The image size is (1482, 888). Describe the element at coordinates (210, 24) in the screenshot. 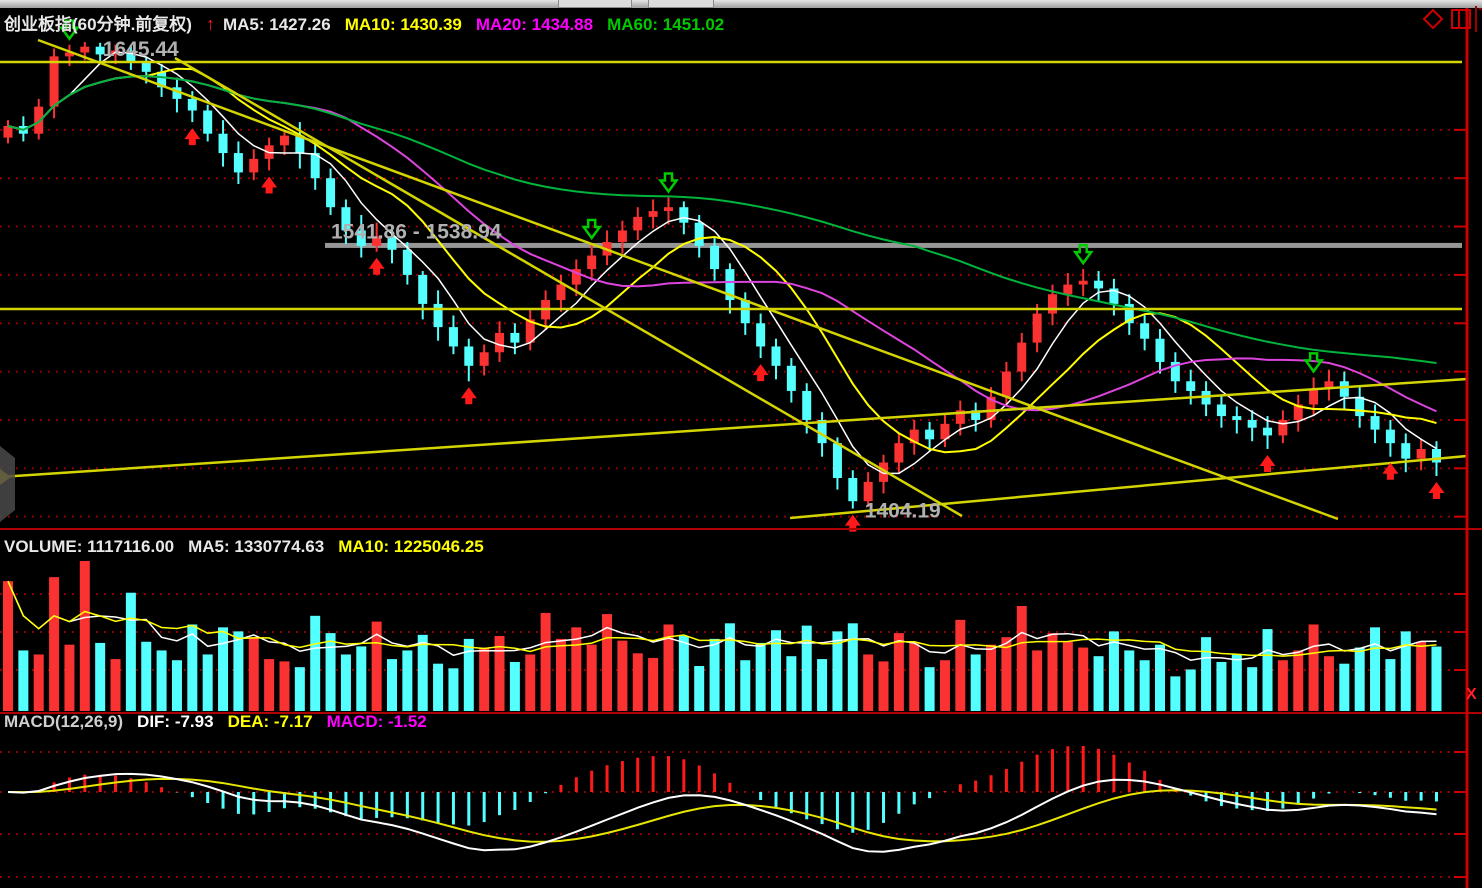

I see `up-trend-icon` at that location.